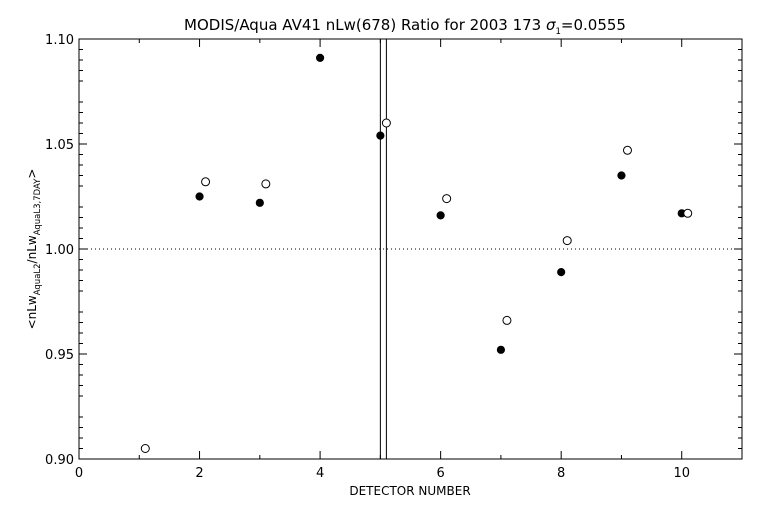 This screenshot has height=512, width=768. Describe the element at coordinates (59, 40) in the screenshot. I see `y-tick-label: 1.10` at that location.